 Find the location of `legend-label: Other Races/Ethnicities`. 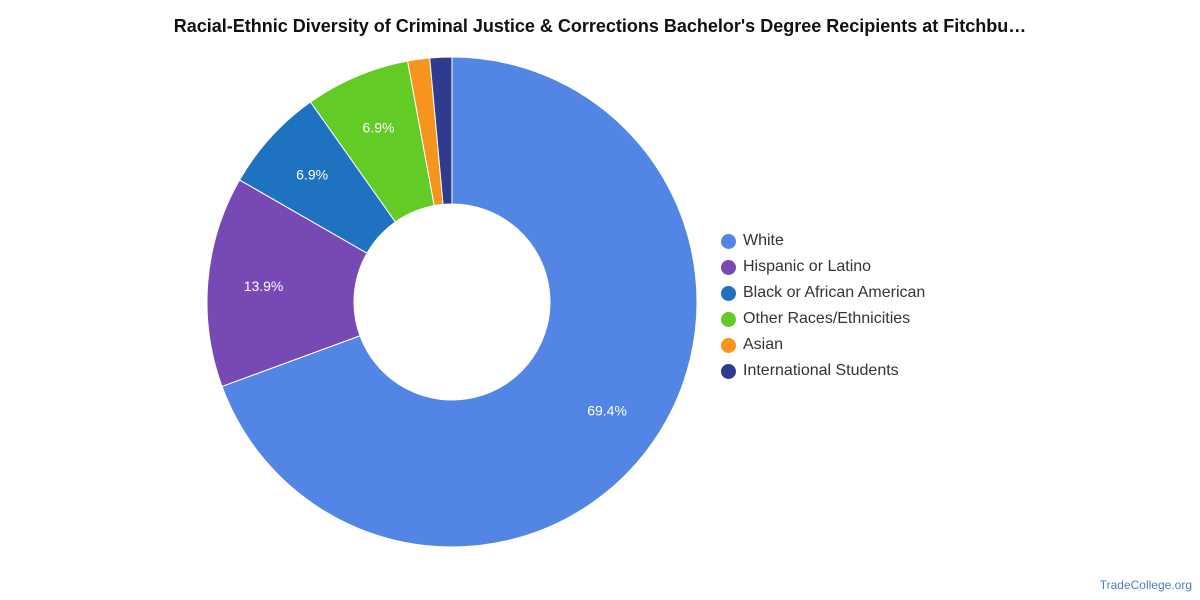

legend-label: Other Races/Ethnicities is located at coordinates (827, 318).